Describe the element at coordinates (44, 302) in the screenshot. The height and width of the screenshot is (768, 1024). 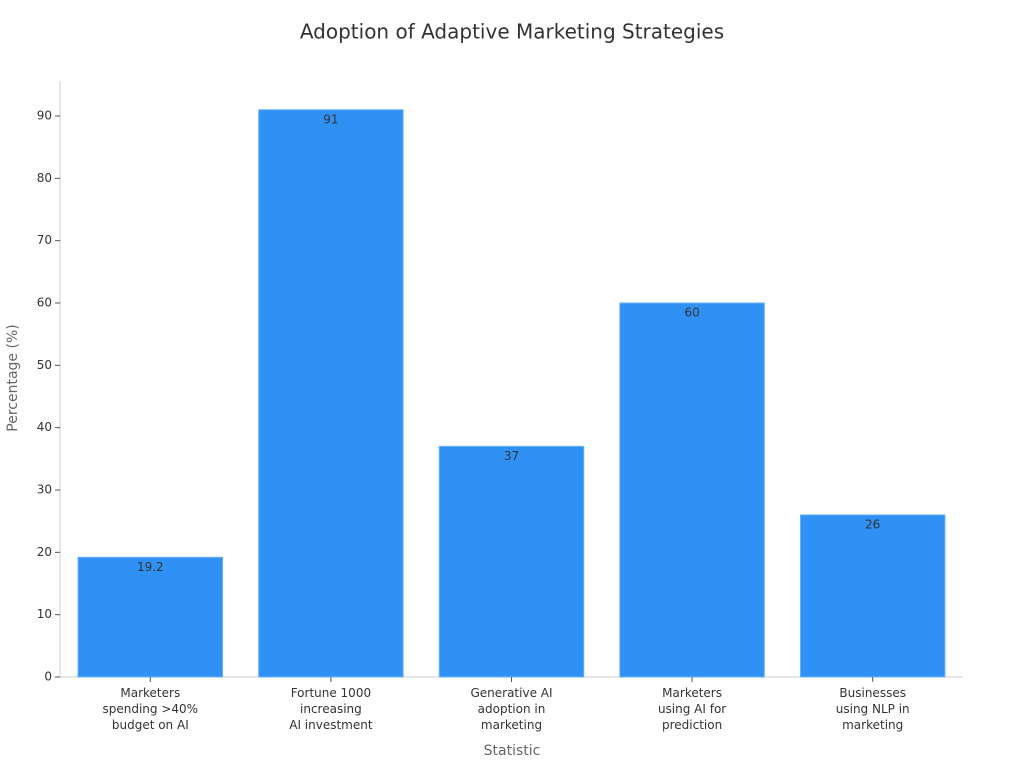
I see `y-tick-label: 60` at that location.